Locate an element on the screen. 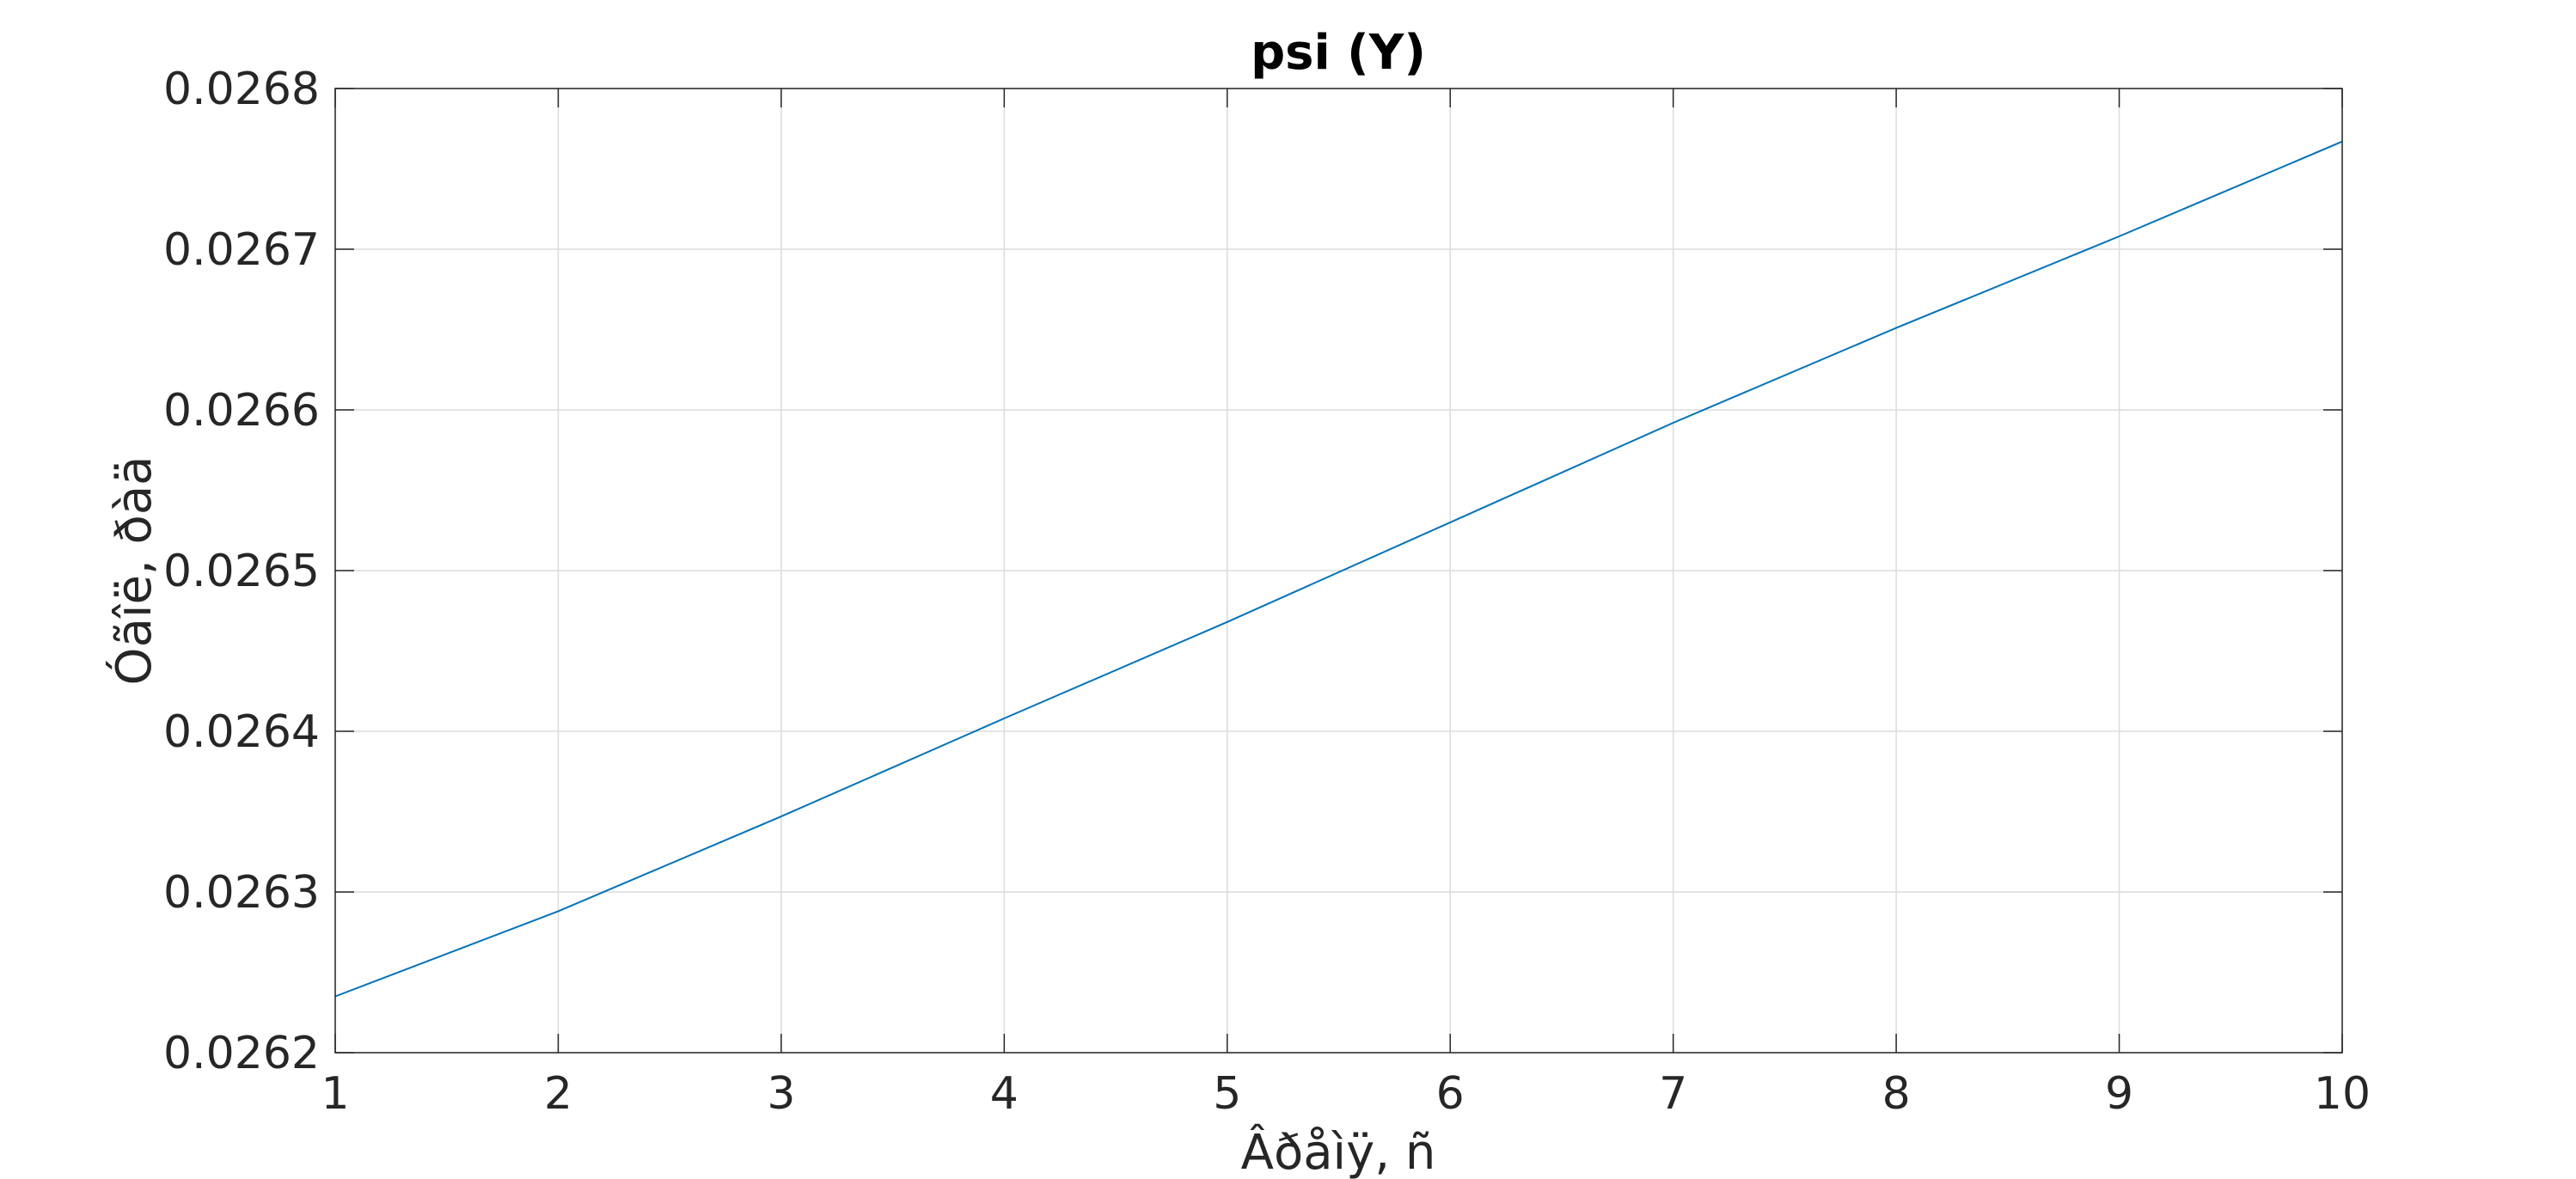 The height and width of the screenshot is (1179, 2576). x-tick-label: 10 is located at coordinates (2342, 1094).